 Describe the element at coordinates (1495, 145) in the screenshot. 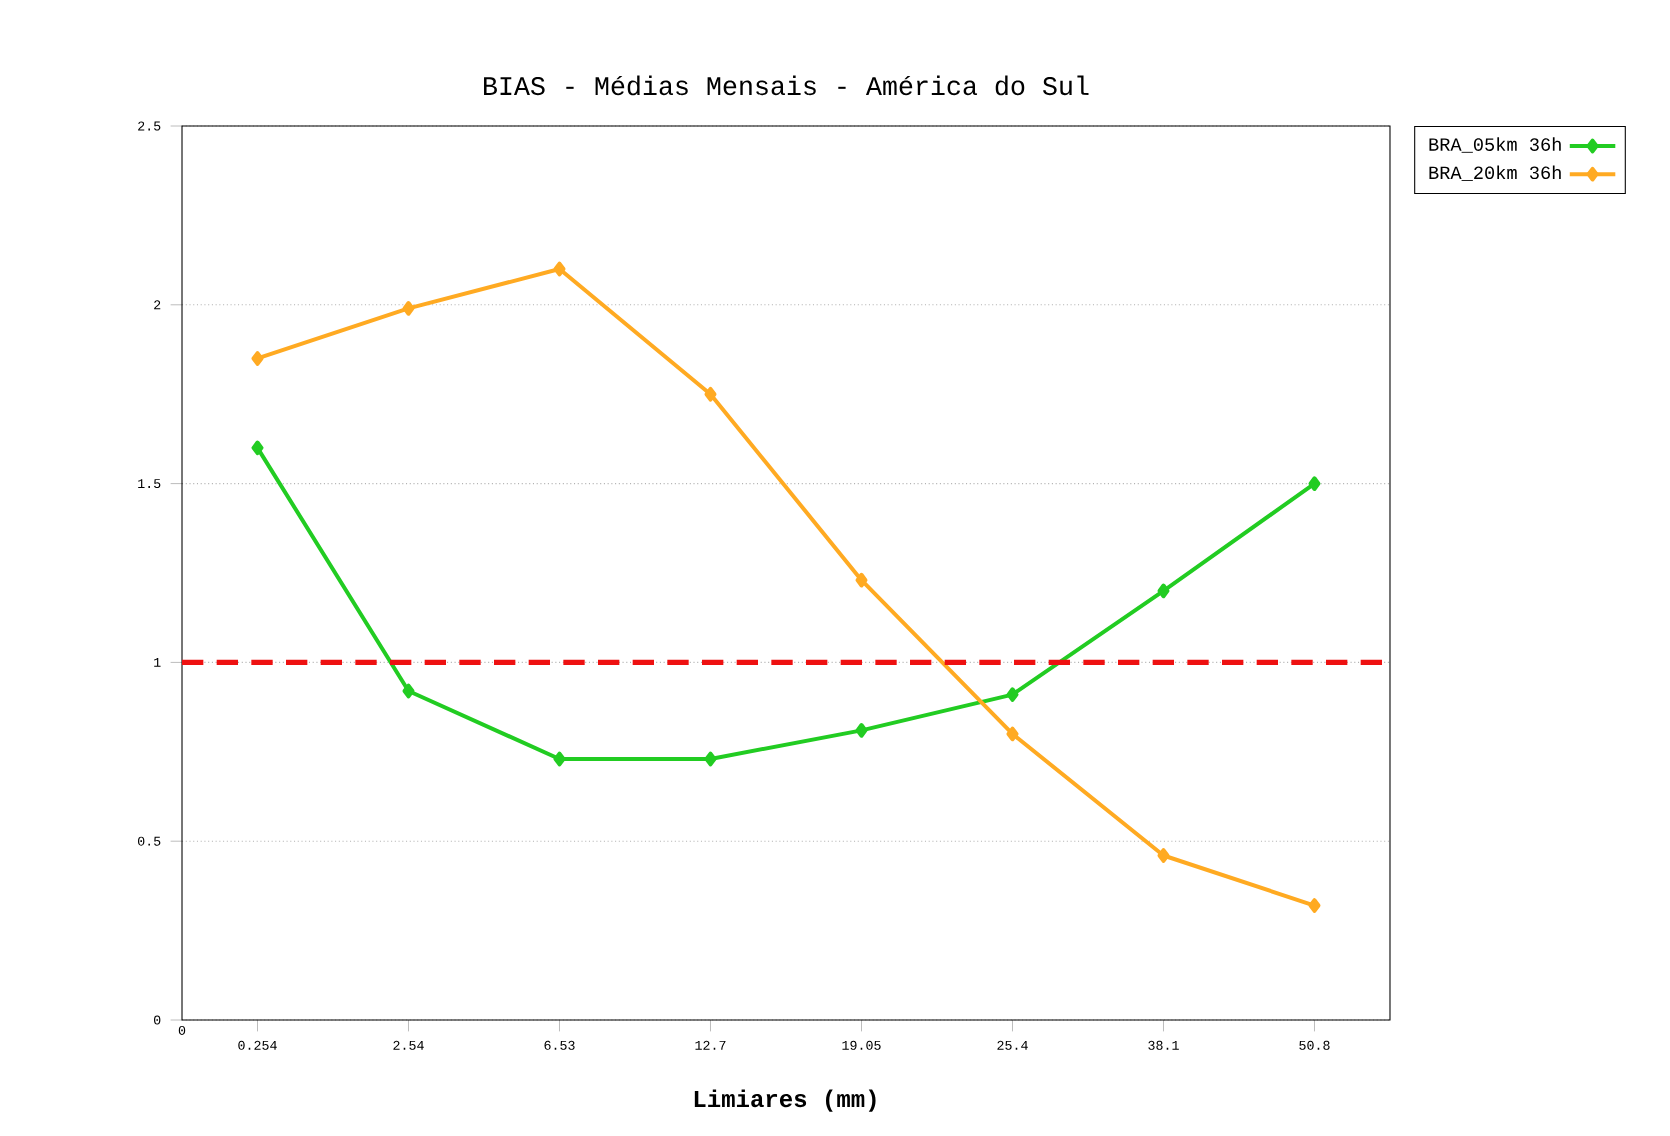

I see `legend-label: BRA_05km 36h` at that location.